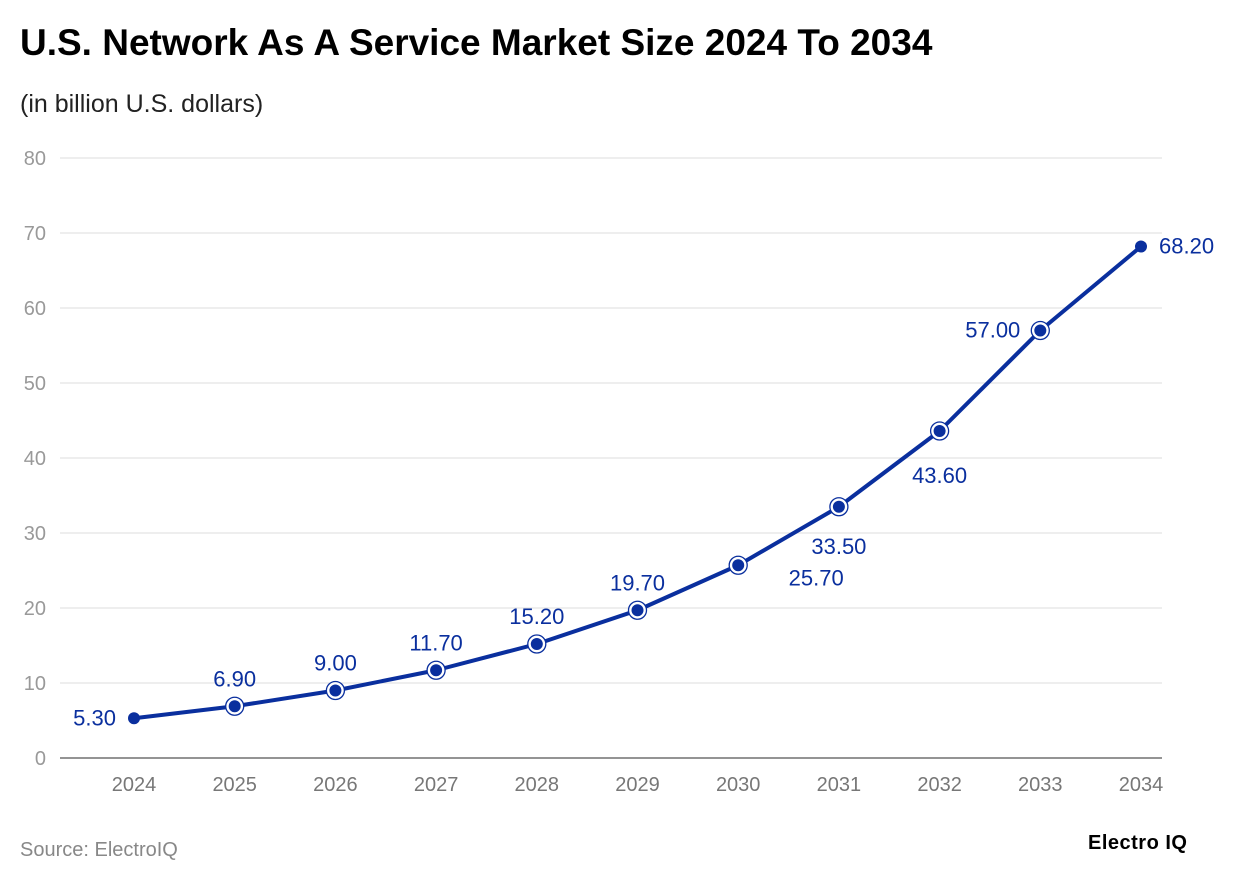  Describe the element at coordinates (35, 159) in the screenshot. I see `y-tick-label: 80` at that location.